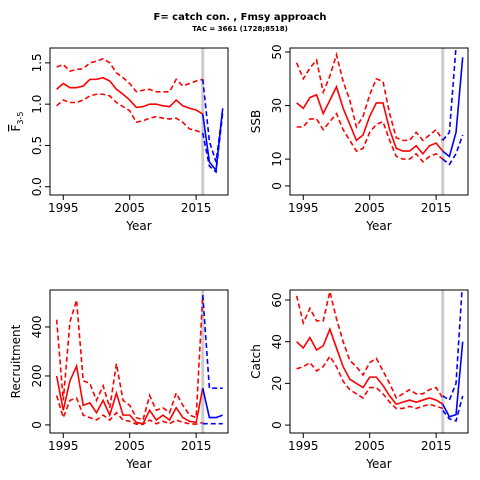 Image resolution: width=480 pixels, height=480 pixels. Describe the element at coordinates (277, 105) in the screenshot. I see `y-tick-label: 30` at that location.